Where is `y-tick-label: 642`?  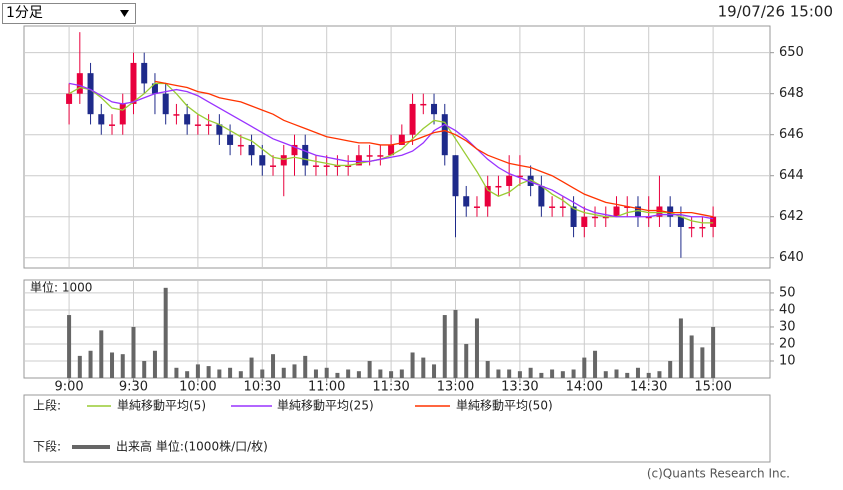
y-tick-label: 642 is located at coordinates (791, 216).